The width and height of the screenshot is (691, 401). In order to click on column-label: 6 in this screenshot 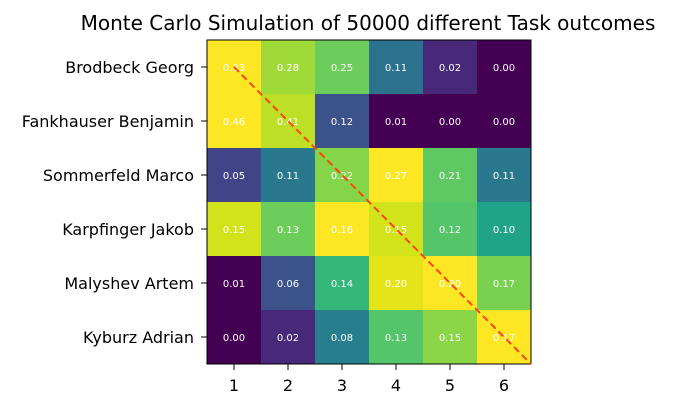, I will do `click(504, 385)`.